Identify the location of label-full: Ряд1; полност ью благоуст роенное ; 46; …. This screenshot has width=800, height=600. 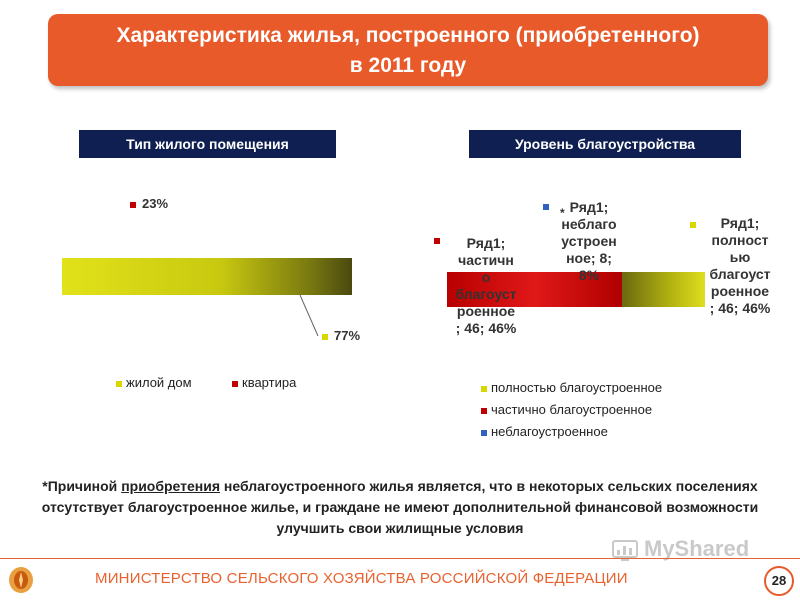
(740, 266).